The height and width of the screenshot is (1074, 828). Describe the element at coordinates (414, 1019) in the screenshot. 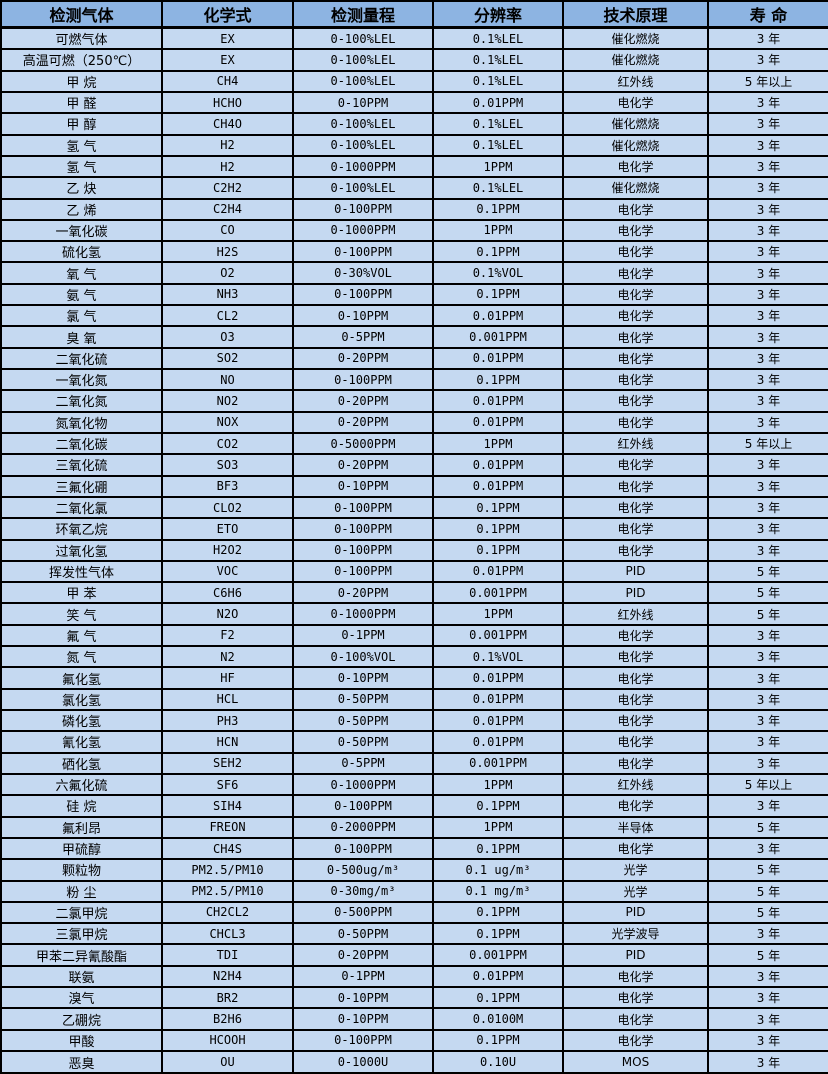

I see `table-row: 乙硼烷 B2H6 0-10PPM 0.0100M 电化学 3 年` at that location.